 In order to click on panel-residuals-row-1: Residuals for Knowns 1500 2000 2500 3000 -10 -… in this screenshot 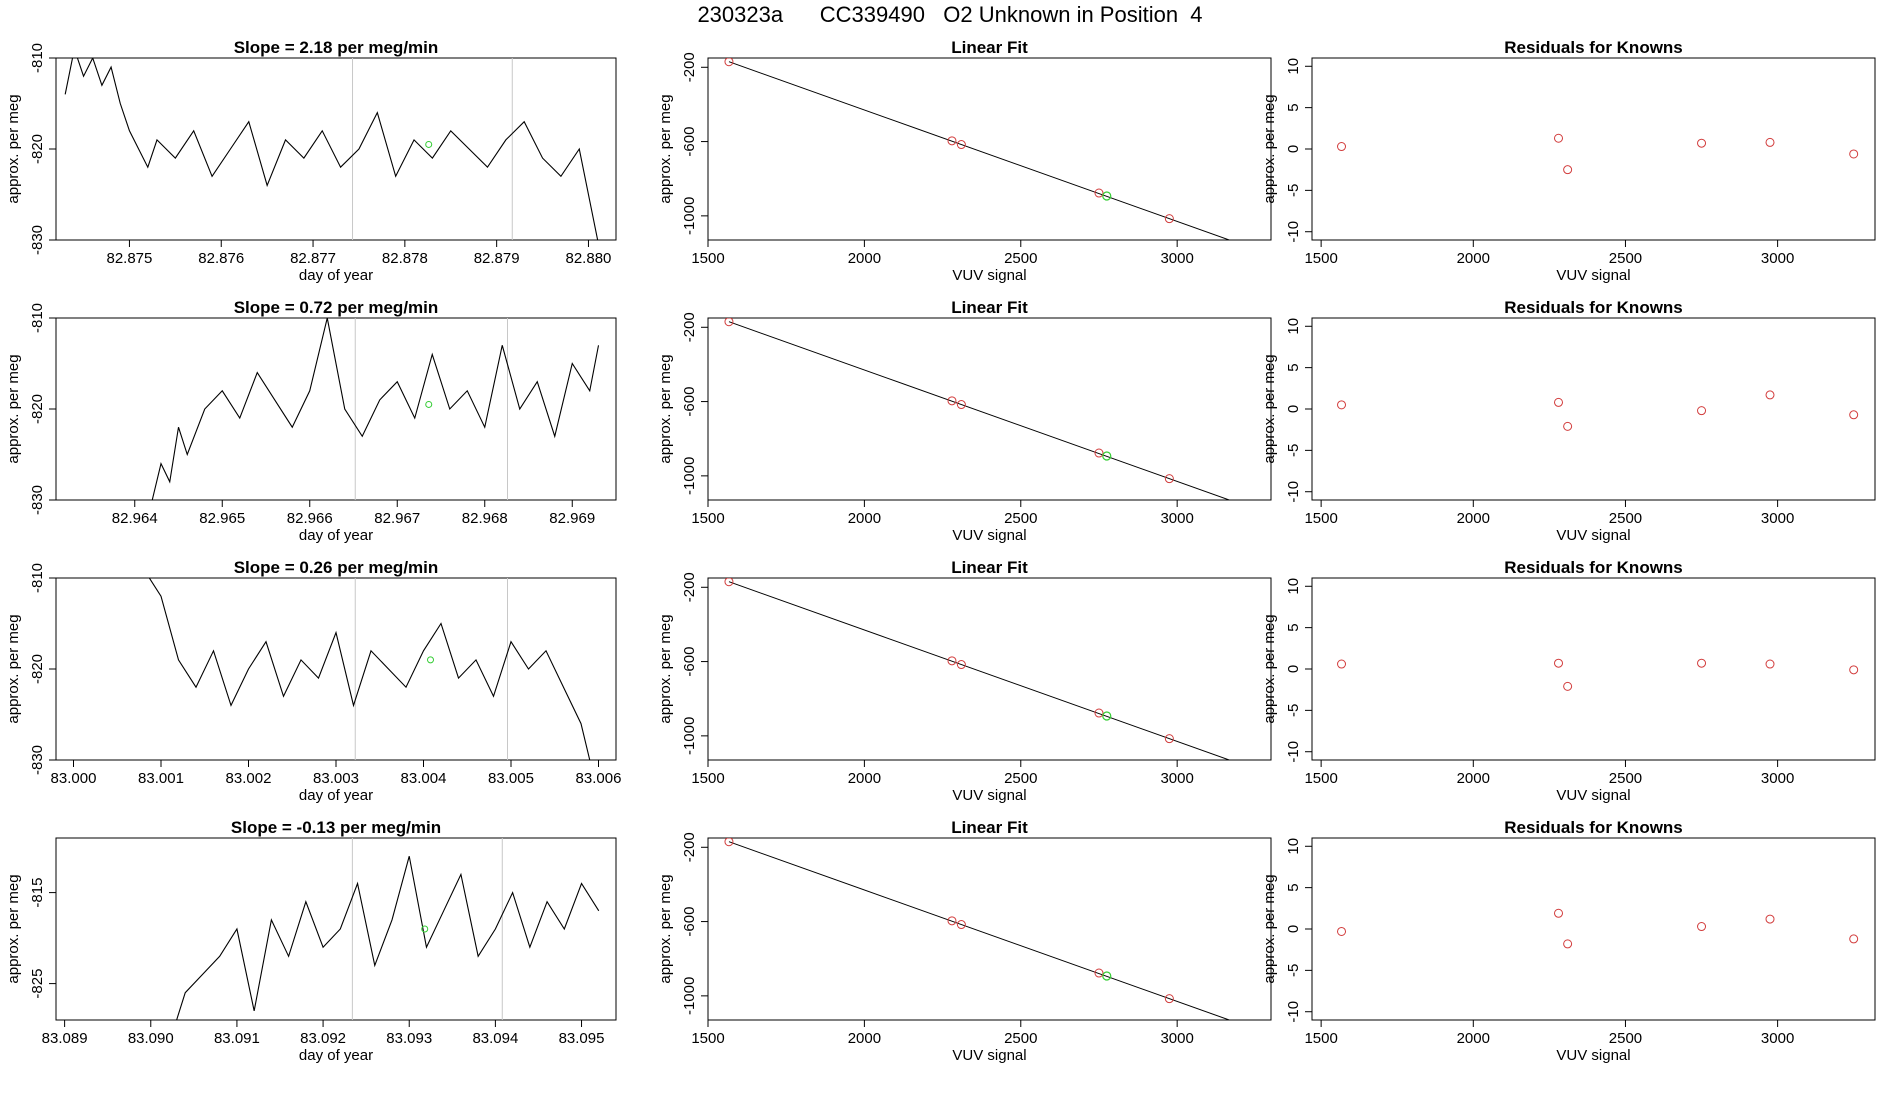, I will do `click(1568, 161)`.